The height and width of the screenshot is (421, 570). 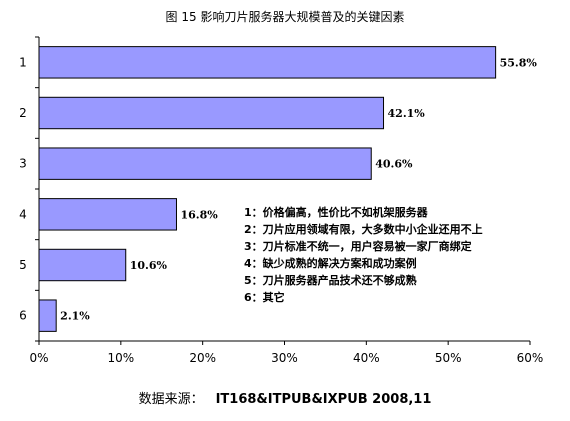 What do you see at coordinates (120, 358) in the screenshot?
I see `x-tick-label: 10%` at bounding box center [120, 358].